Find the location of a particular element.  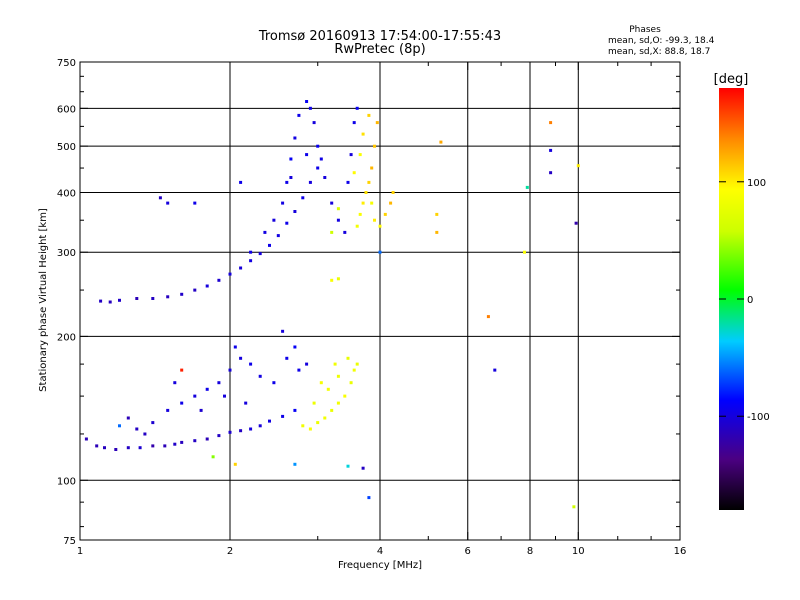

chart-title: Tromsø 20160913 17:54:00-17:55:43 is located at coordinates (379, 36).